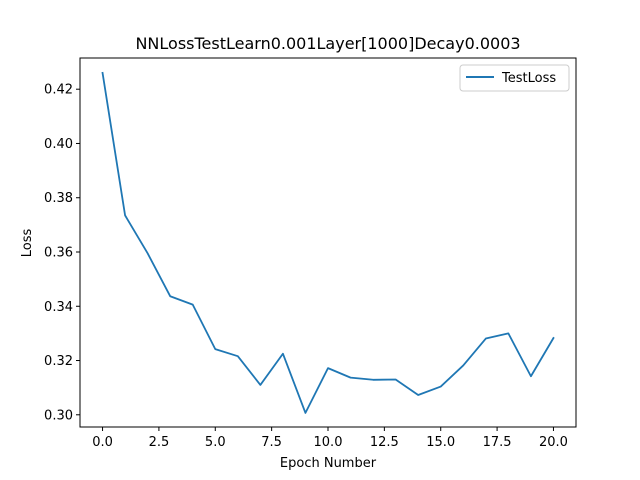 This screenshot has width=640, height=480. Describe the element at coordinates (58, 198) in the screenshot. I see `y-tick-label: 0.38` at that location.